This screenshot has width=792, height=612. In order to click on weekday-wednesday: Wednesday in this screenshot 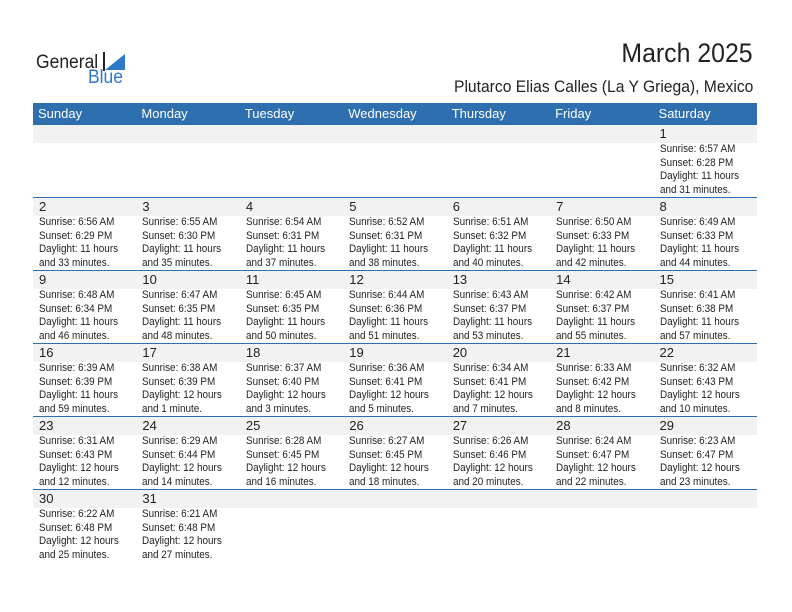, I will do `click(382, 113)`.